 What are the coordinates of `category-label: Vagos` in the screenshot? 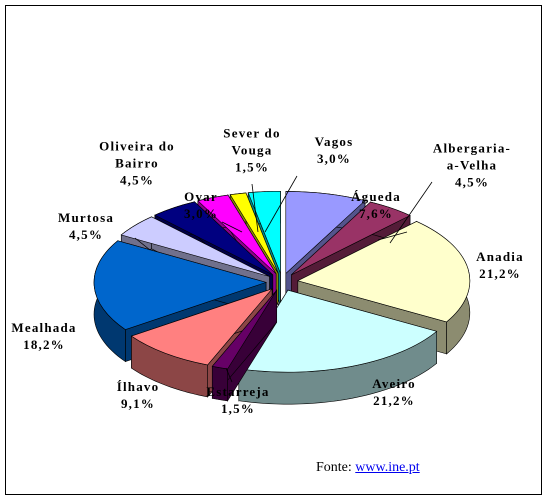 It's located at (334, 141).